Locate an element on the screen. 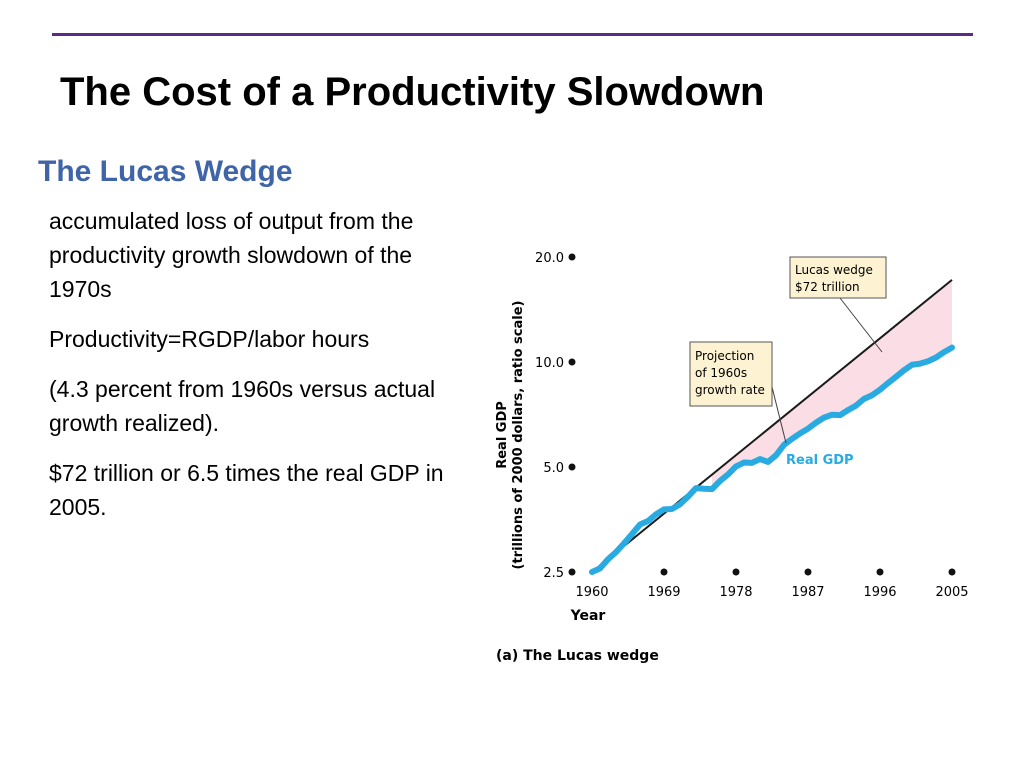 The image size is (1024, 768). title-divider is located at coordinates (512, 34).